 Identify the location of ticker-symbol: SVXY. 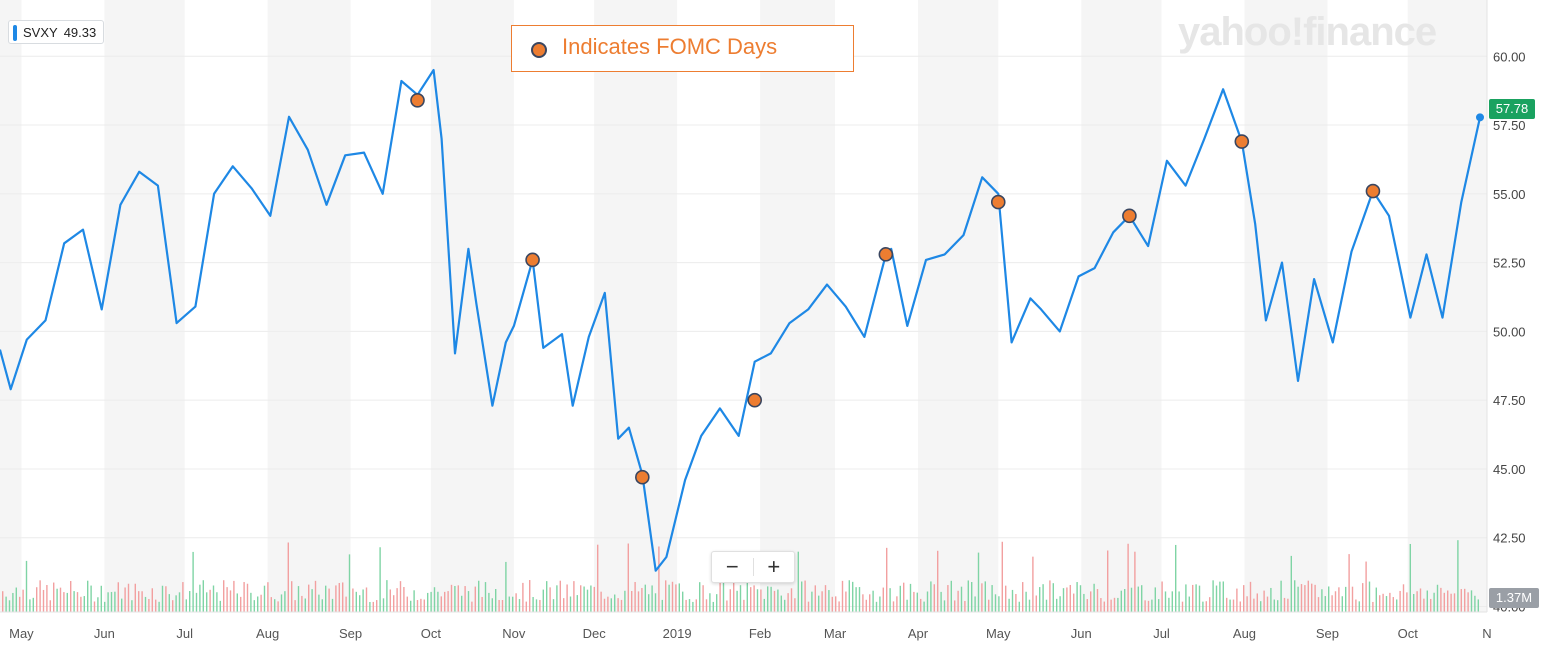
(40, 32).